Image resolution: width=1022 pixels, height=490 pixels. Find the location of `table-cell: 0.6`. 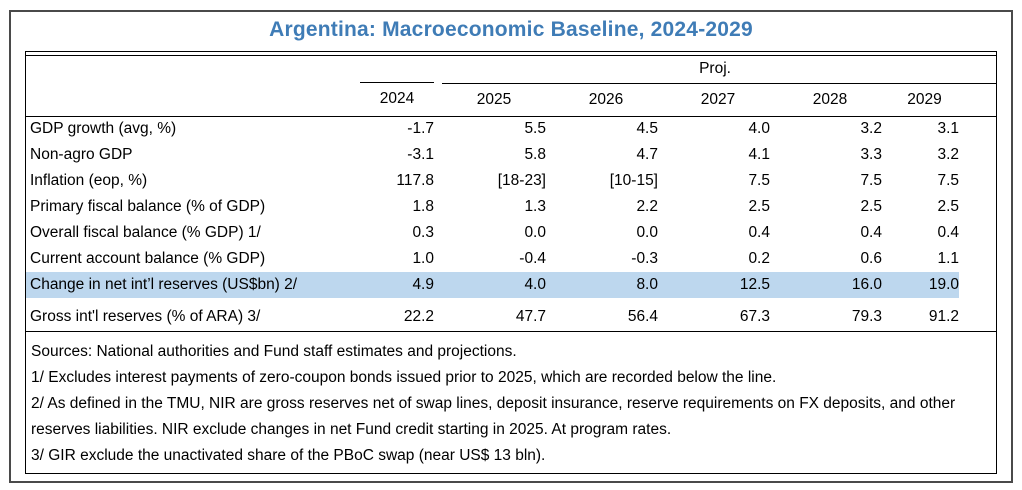

table-cell: 0.6 is located at coordinates (871, 258).